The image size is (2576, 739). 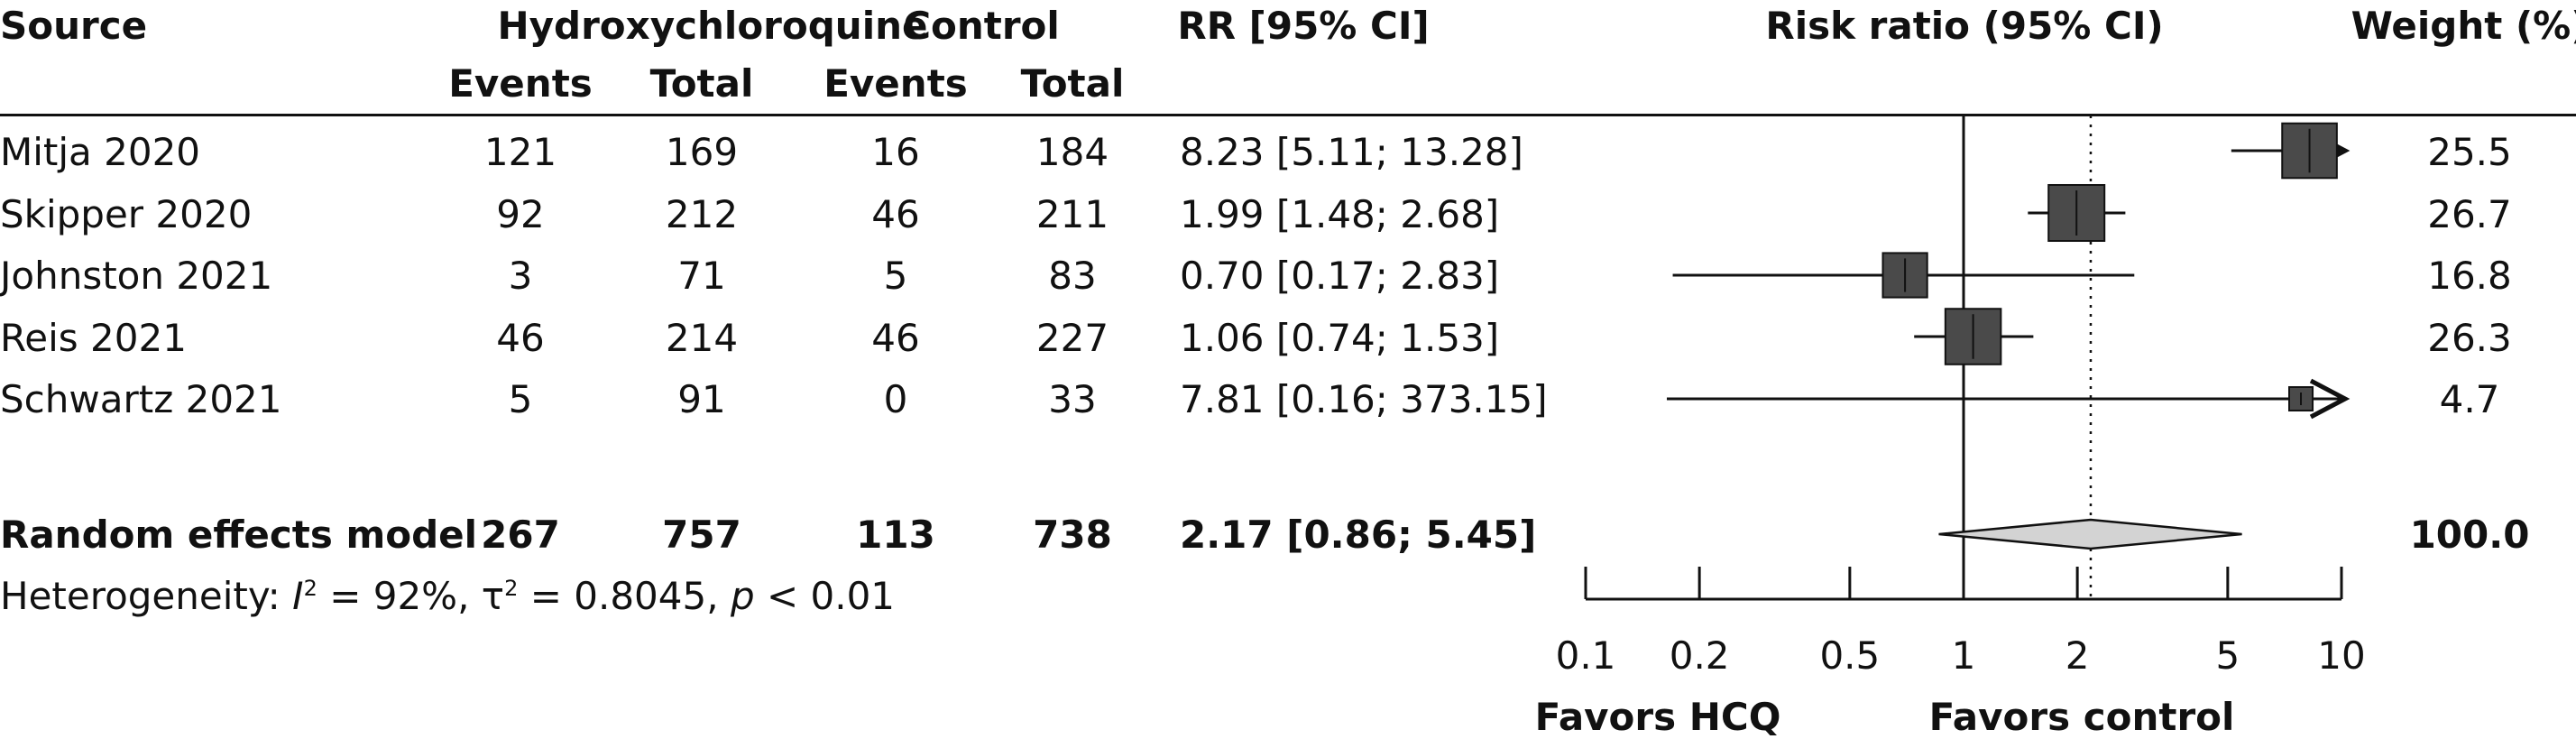 I want to click on study-source: Reis 2021, so click(x=93, y=338).